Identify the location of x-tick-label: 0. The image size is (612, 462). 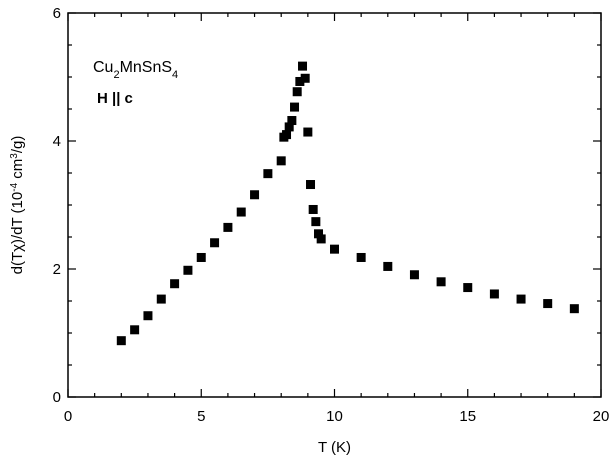
(68, 416).